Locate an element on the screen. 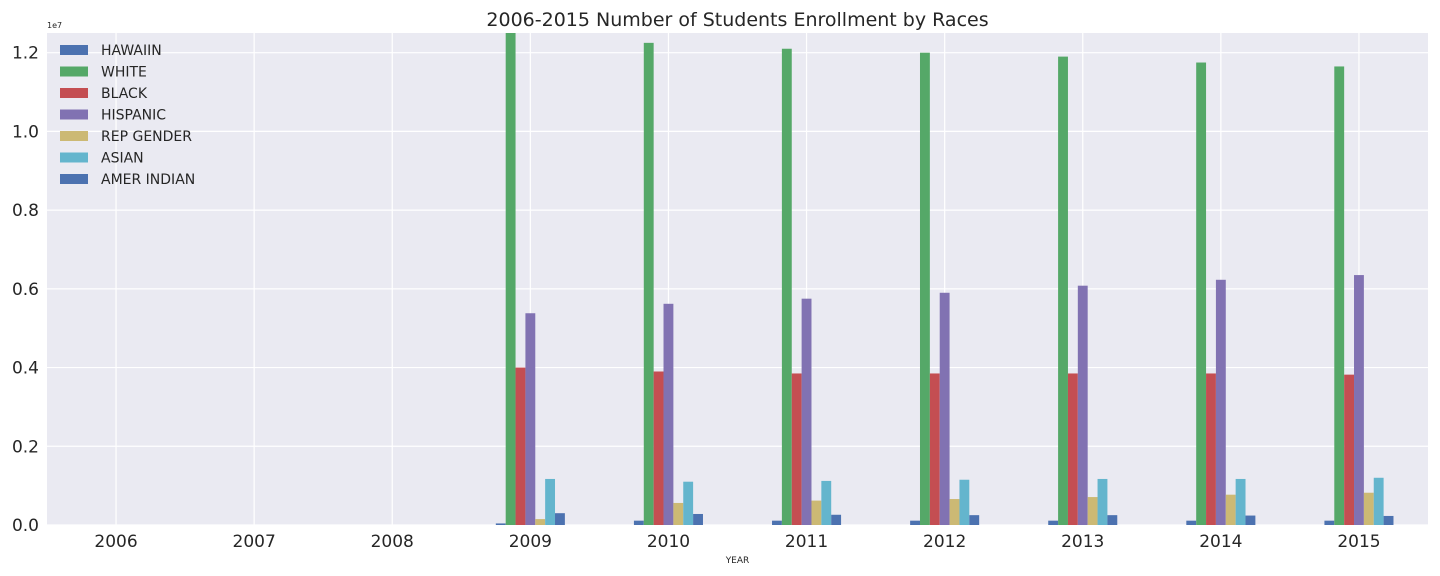  x-tick-label: 2012 is located at coordinates (944, 542).